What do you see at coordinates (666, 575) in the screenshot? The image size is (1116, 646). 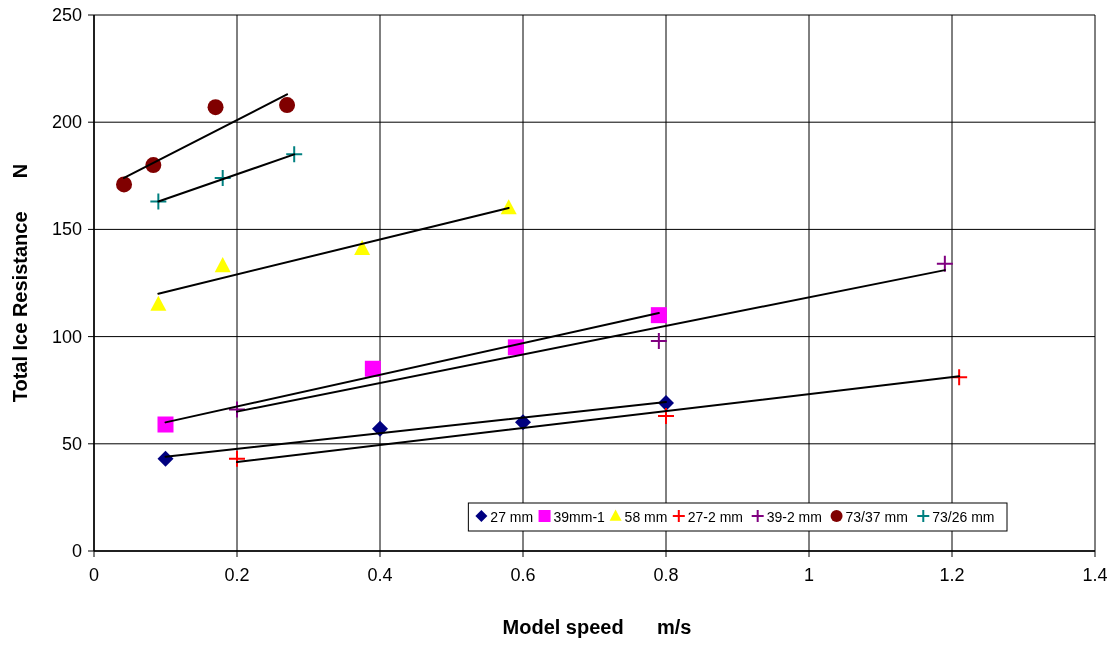 I see `x-tick-label: 0.8` at bounding box center [666, 575].